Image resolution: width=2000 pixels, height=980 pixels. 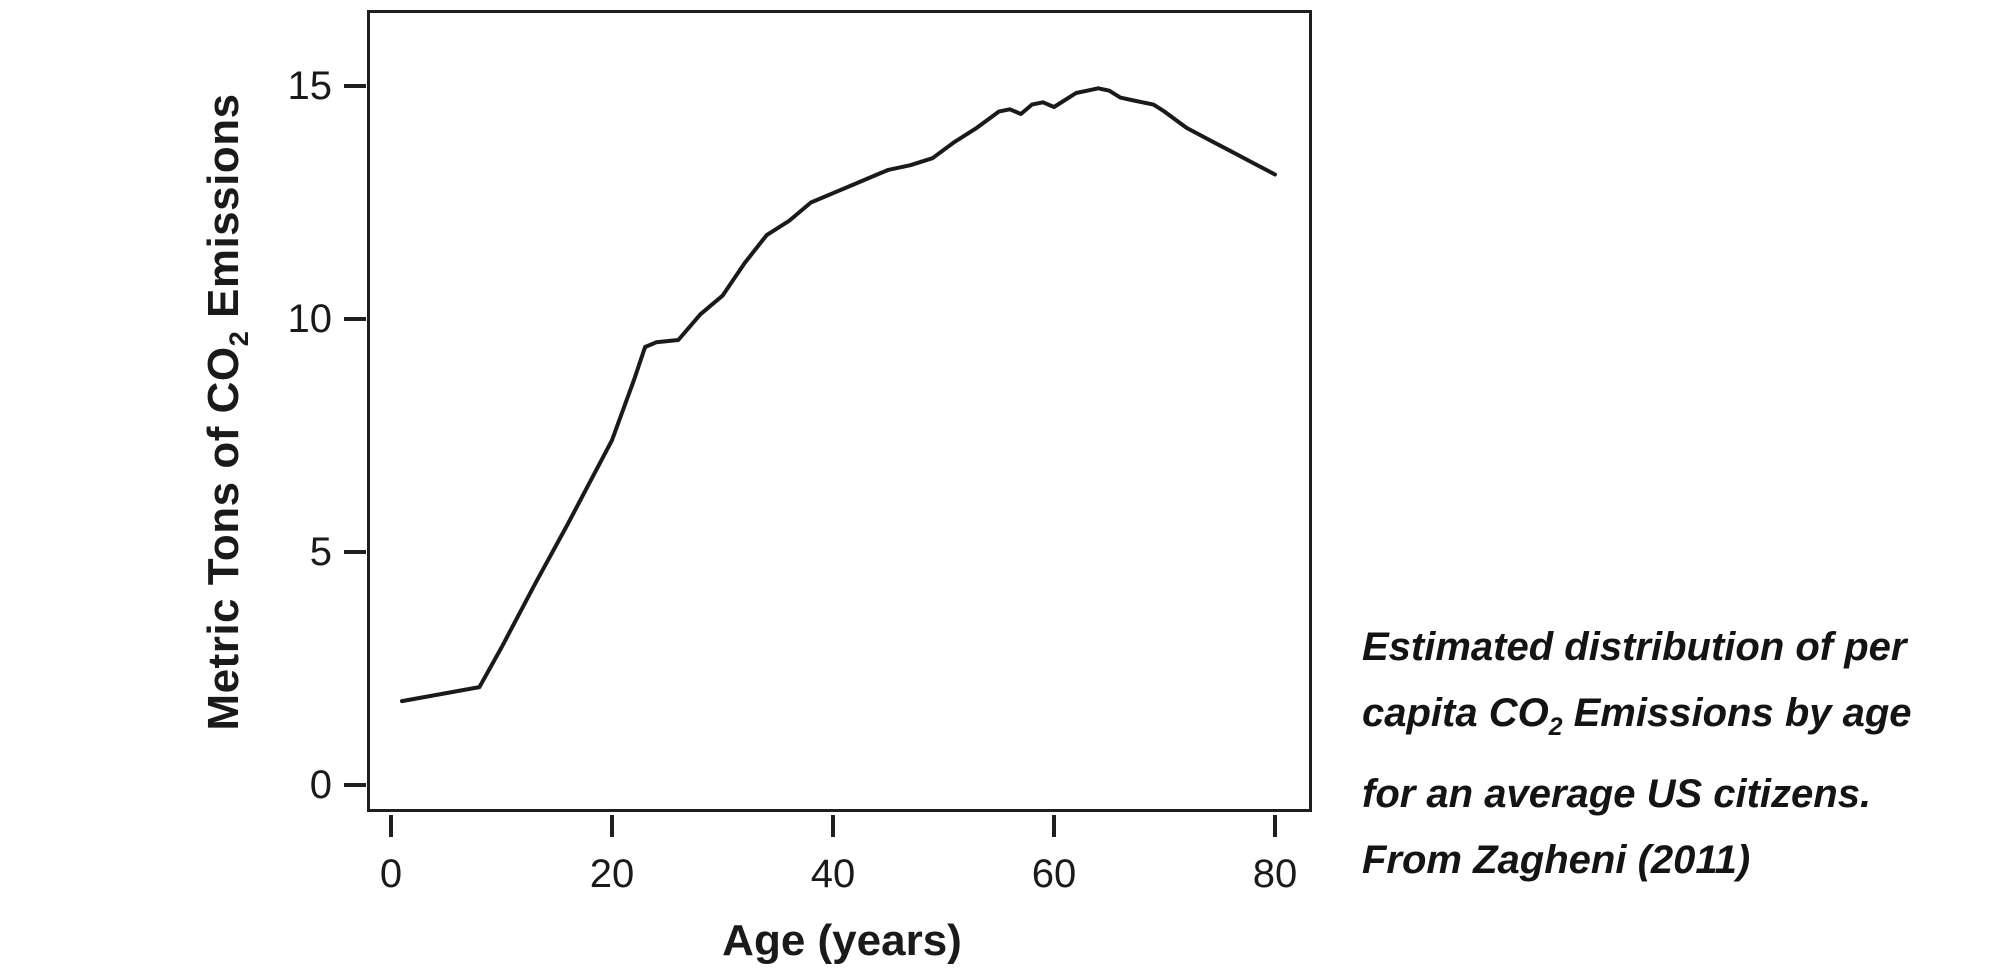 What do you see at coordinates (227, 411) in the screenshot?
I see `y-axis-title: Metric Tons of CO2 Emissions` at bounding box center [227, 411].